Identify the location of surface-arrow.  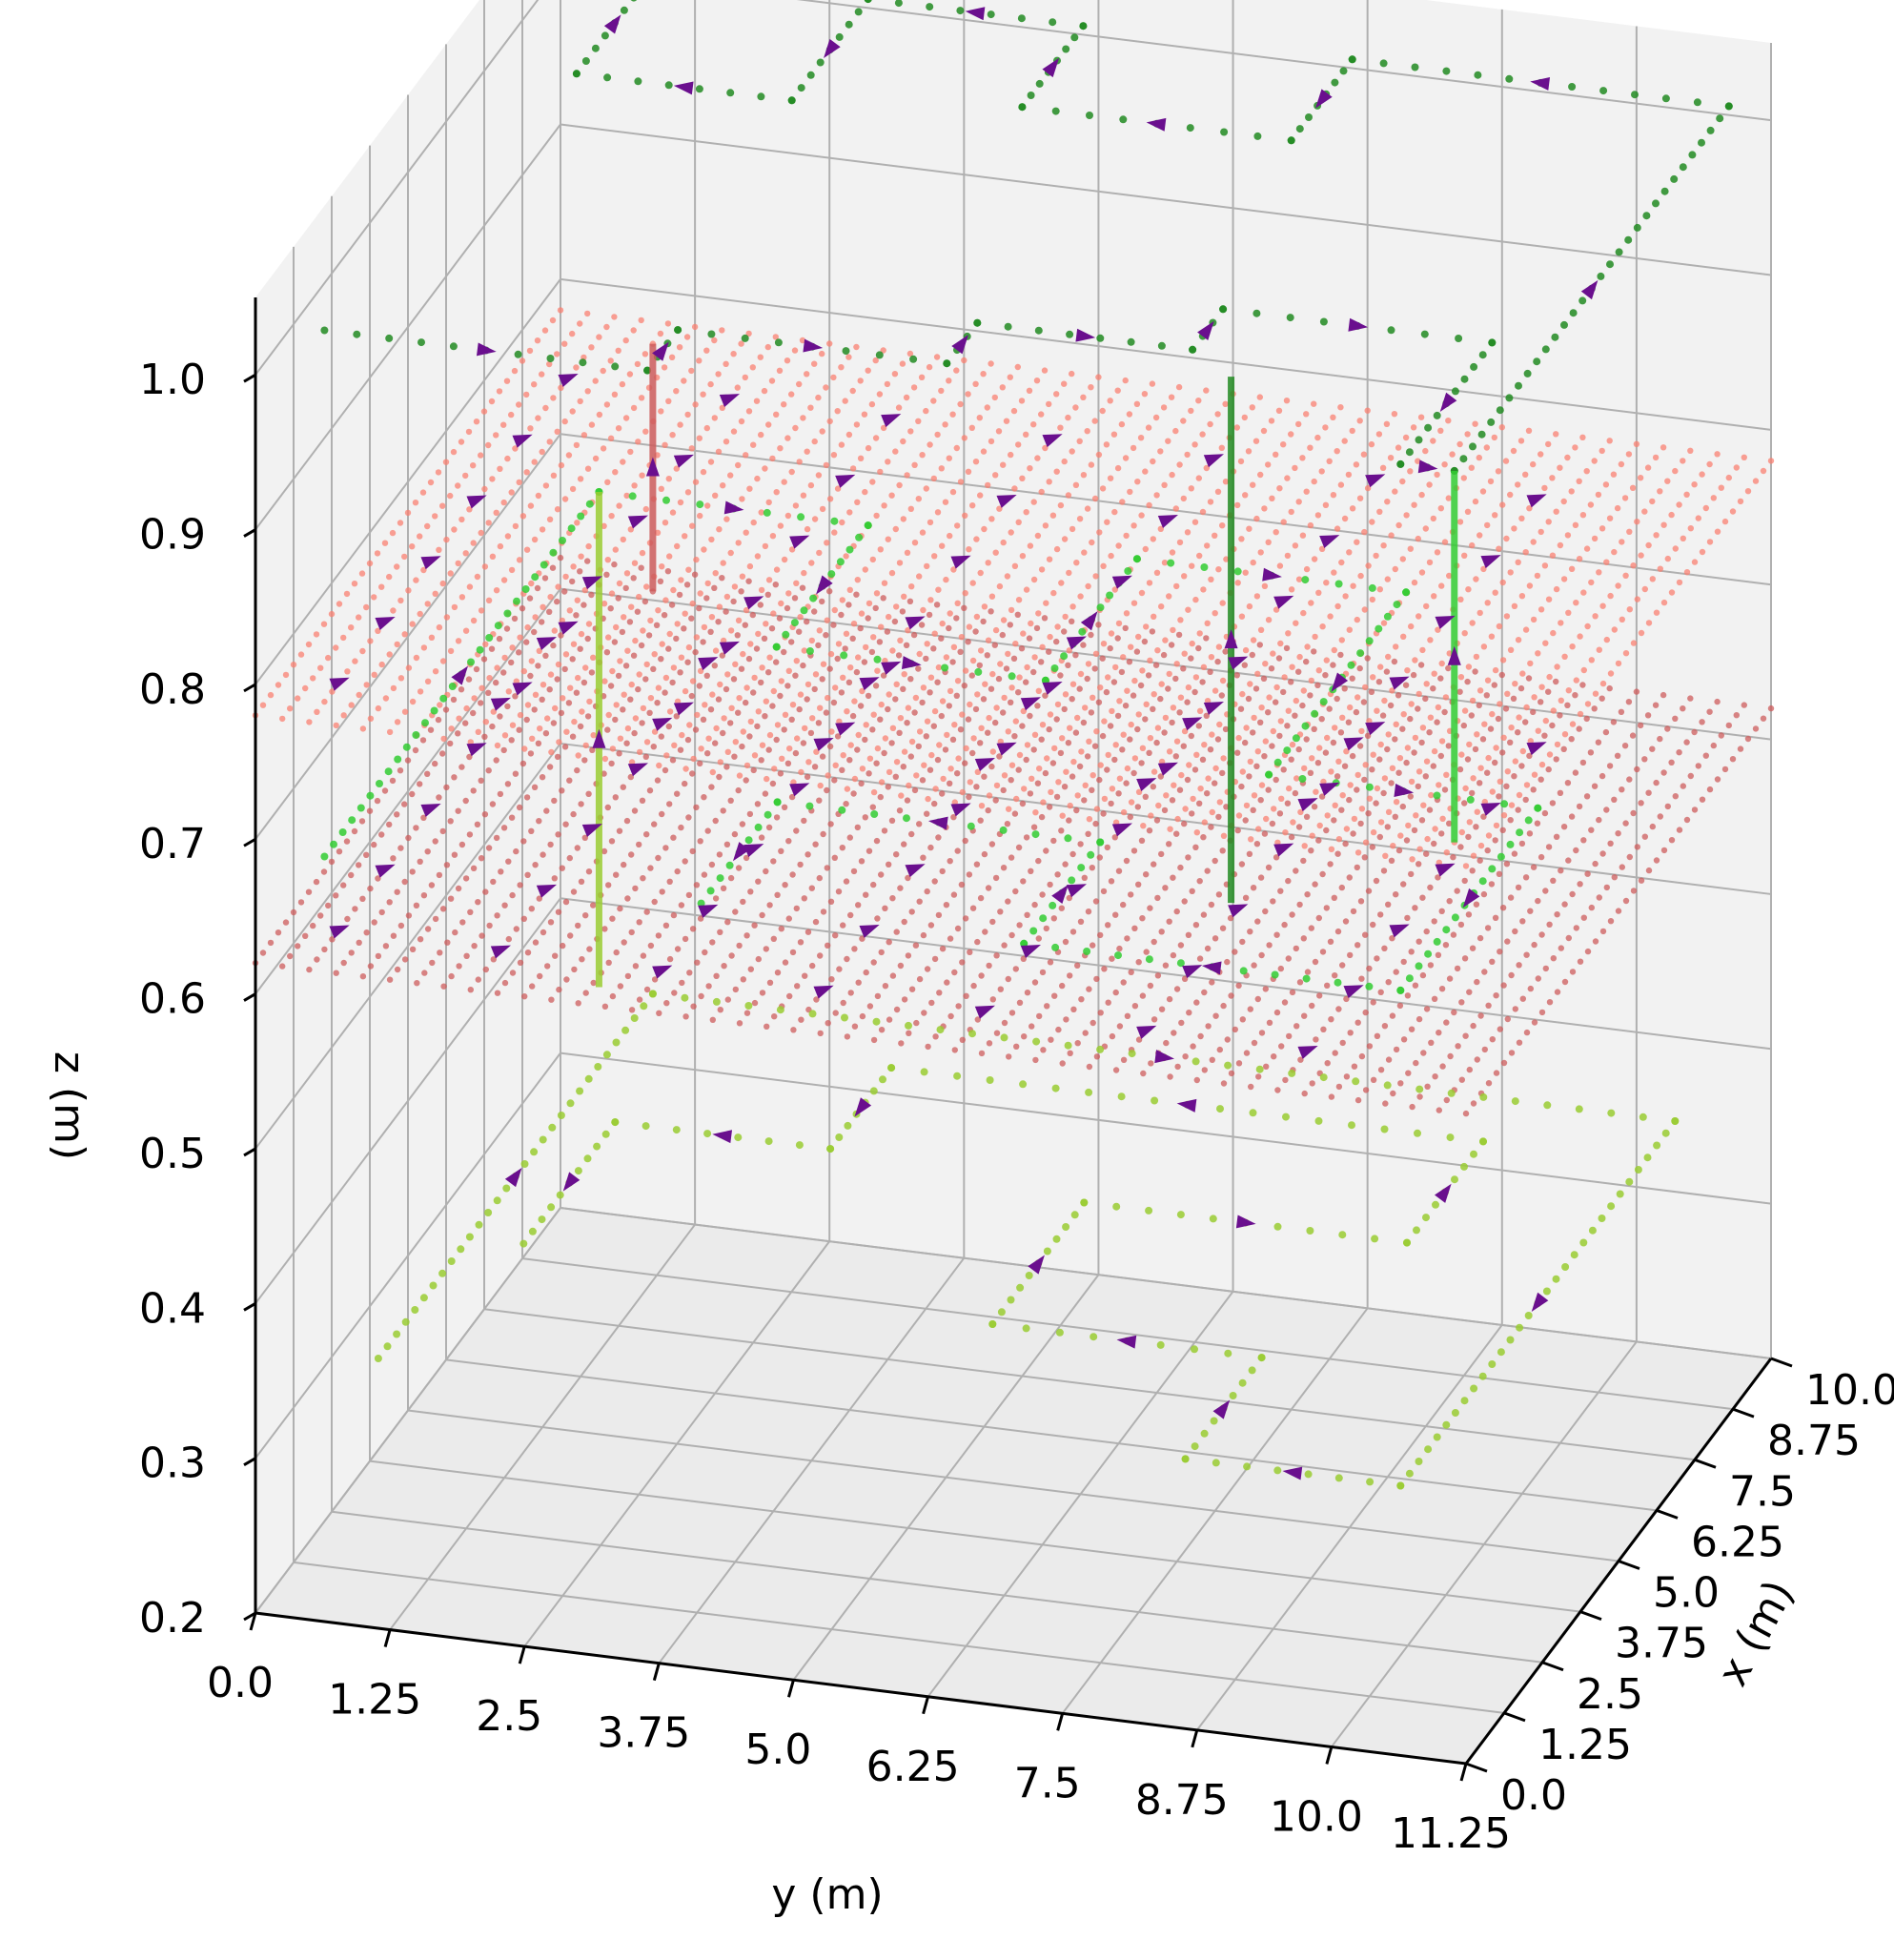
(708, 664).